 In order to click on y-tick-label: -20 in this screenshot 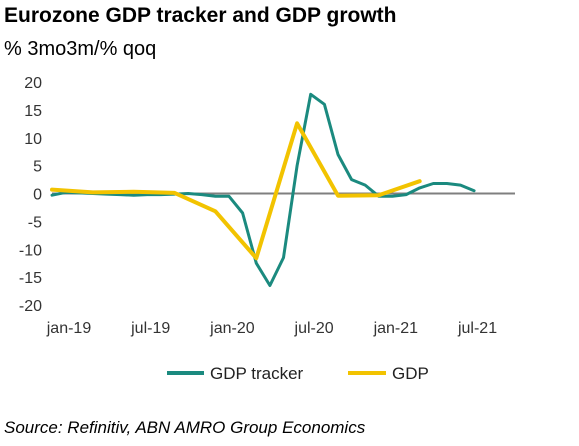, I will do `click(30, 306)`.